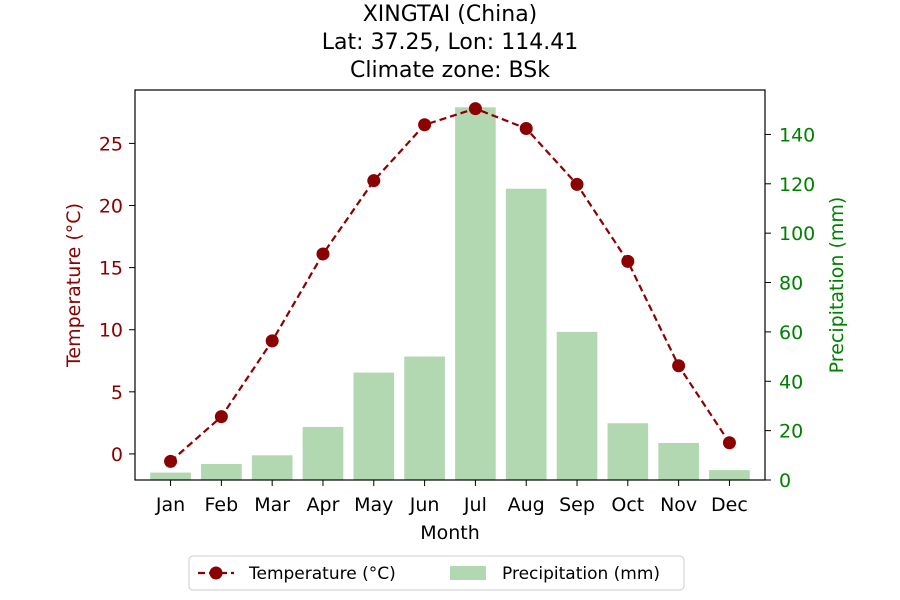 The height and width of the screenshot is (600, 900). What do you see at coordinates (475, 505) in the screenshot?
I see `month-tick-label-jul: Jul` at bounding box center [475, 505].